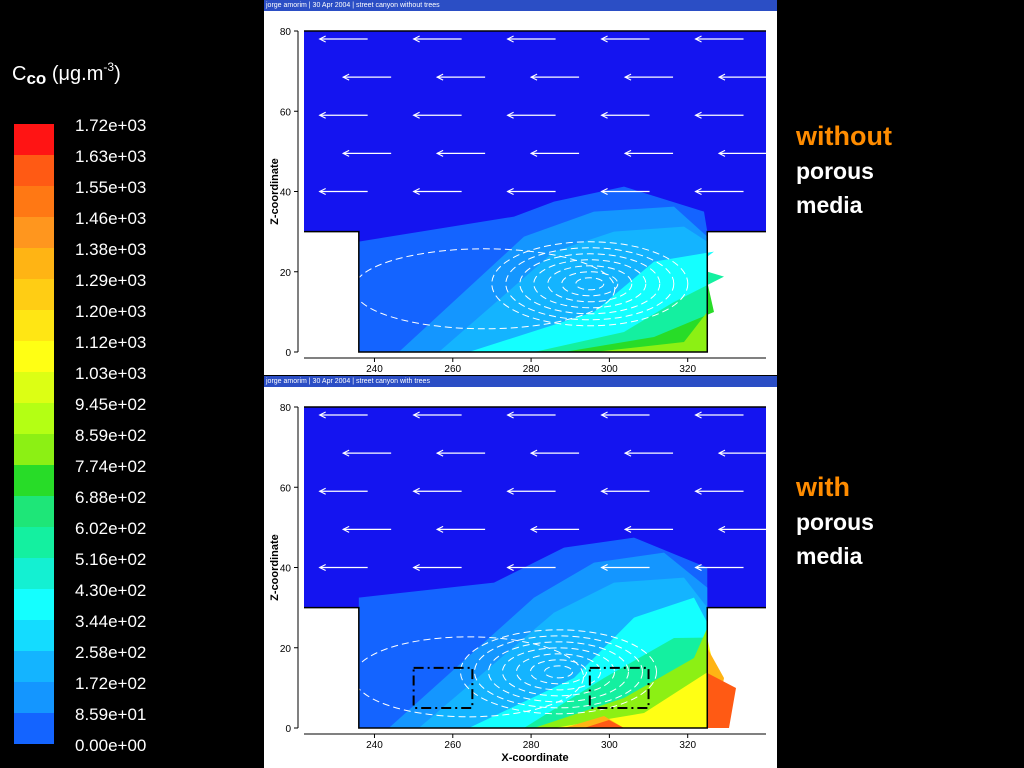  Describe the element at coordinates (111, 280) in the screenshot. I see `colorbar-tick: 1.29e+03` at that location.